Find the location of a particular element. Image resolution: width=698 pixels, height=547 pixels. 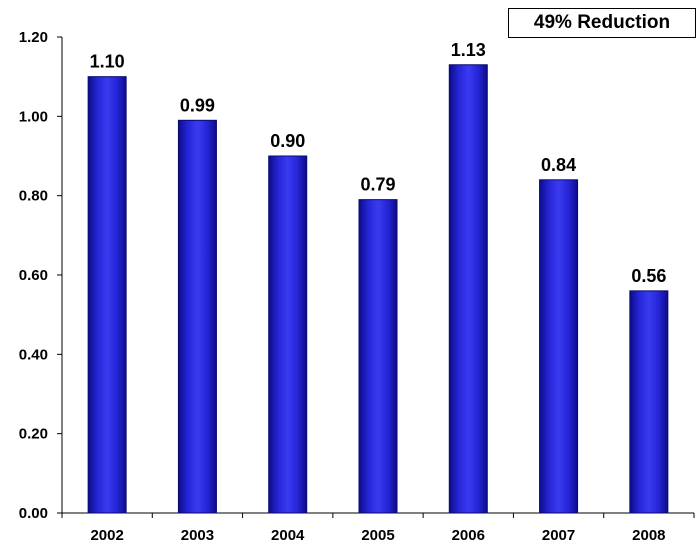

data-label-2003: 0.99 is located at coordinates (197, 105).